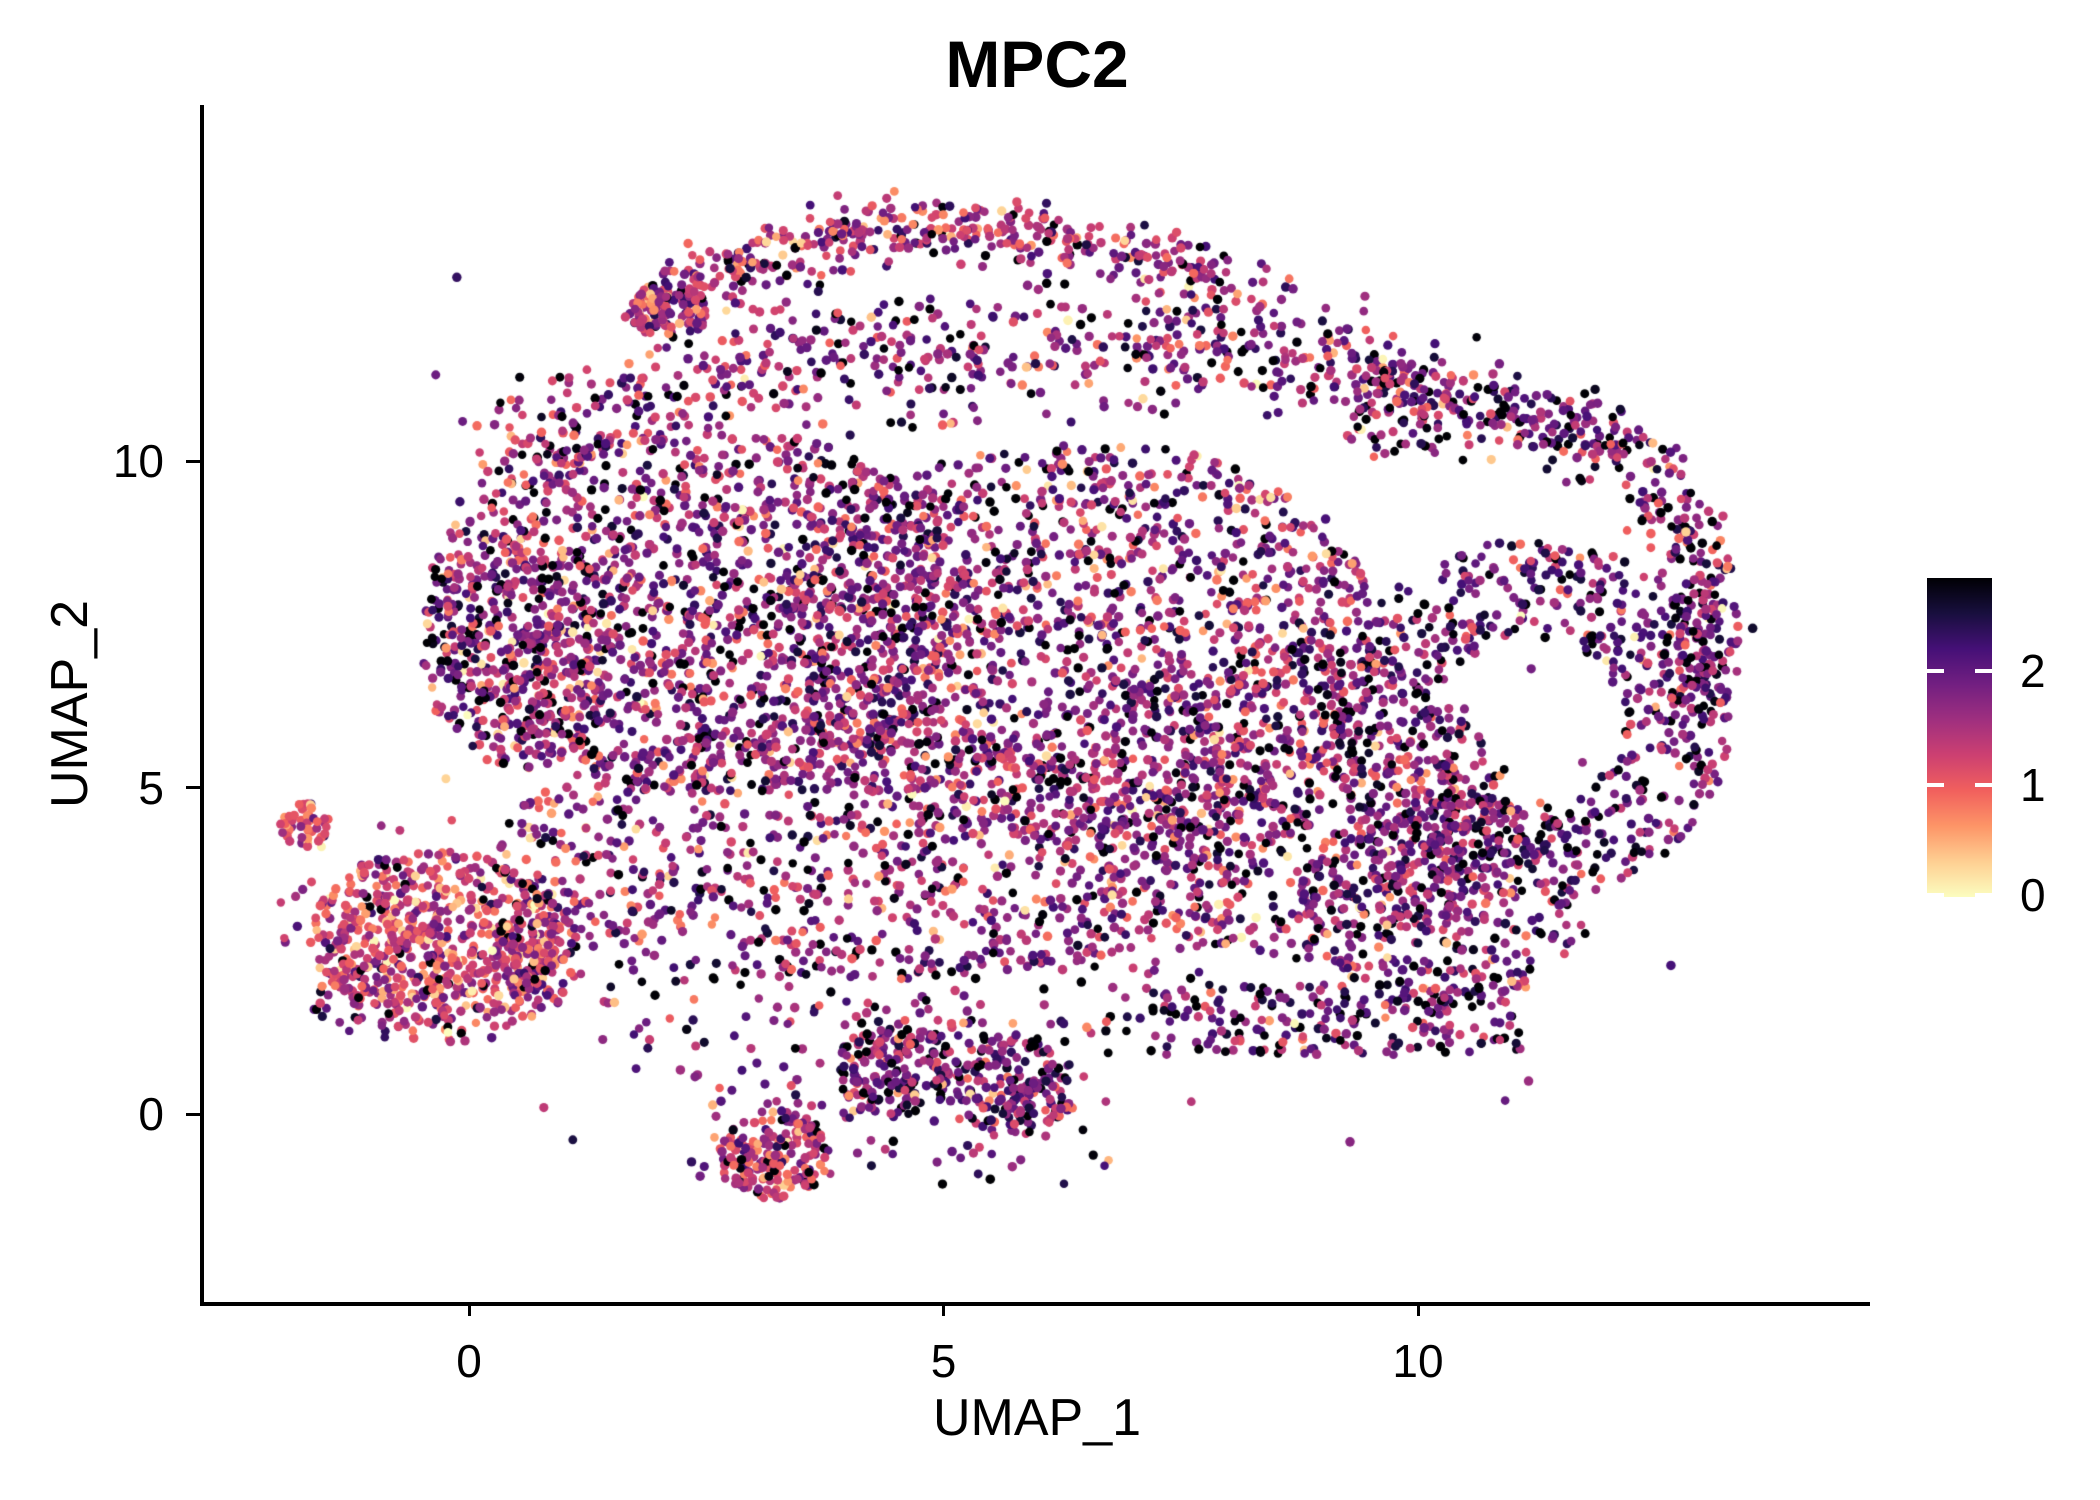  What do you see at coordinates (2033, 895) in the screenshot?
I see `colorbar-tick-label: 0` at bounding box center [2033, 895].